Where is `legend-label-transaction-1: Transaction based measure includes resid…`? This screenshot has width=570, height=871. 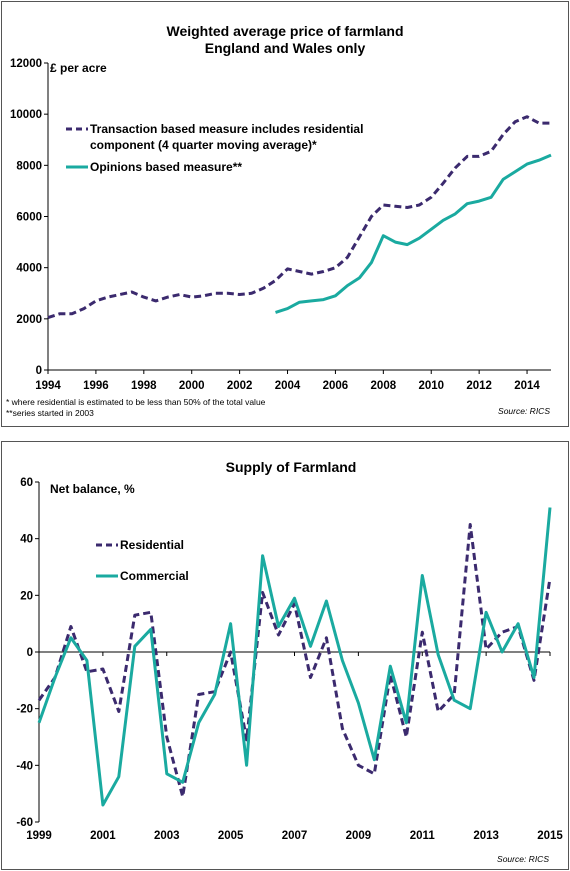 legend-label-transaction-1: Transaction based measure includes resid… is located at coordinates (226, 129).